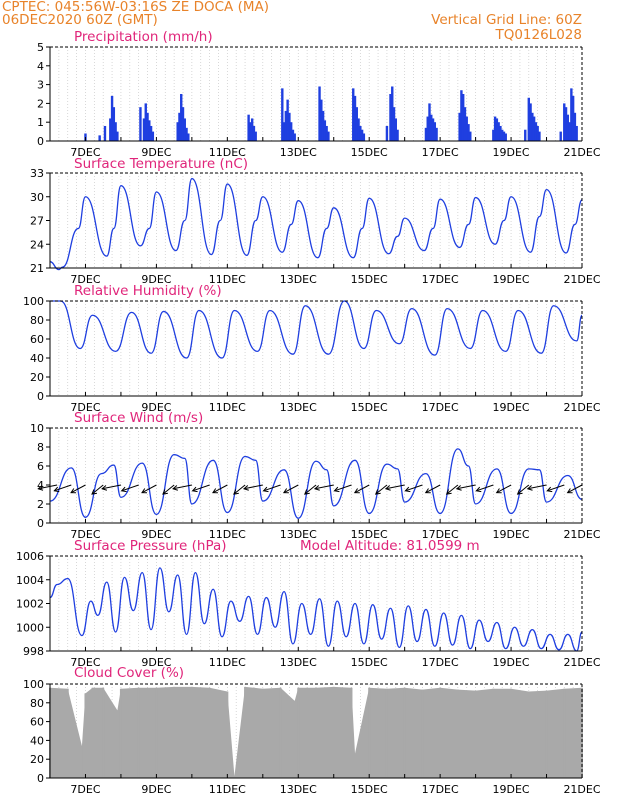 The width and height of the screenshot is (618, 800). Describe the element at coordinates (316, 609) in the screenshot. I see `pressure-line` at that location.